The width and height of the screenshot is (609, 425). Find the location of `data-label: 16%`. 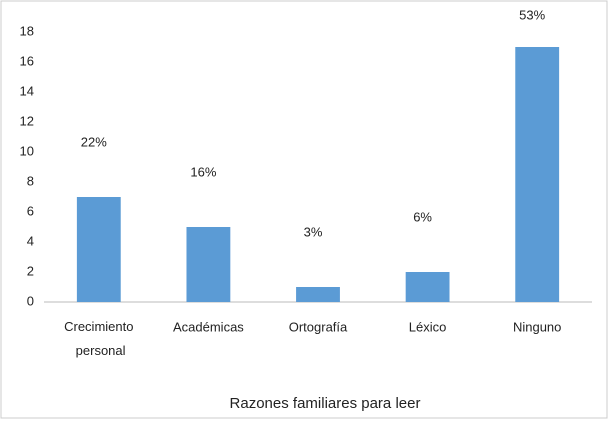

data-label: 16% is located at coordinates (203, 171).